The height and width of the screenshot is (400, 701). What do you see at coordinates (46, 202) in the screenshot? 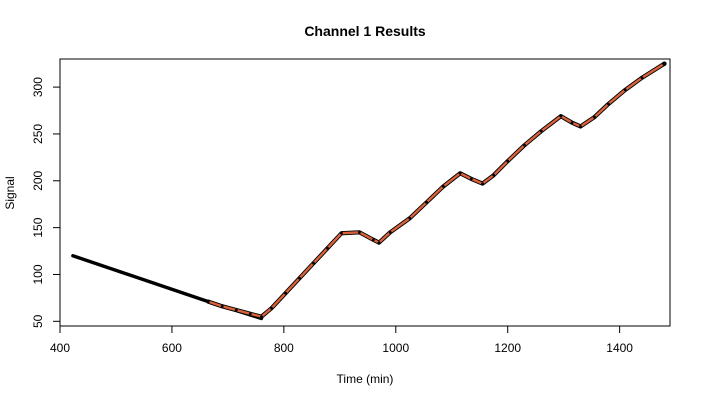
I see `y-axis: 50 100 150 200 250 300` at bounding box center [46, 202].